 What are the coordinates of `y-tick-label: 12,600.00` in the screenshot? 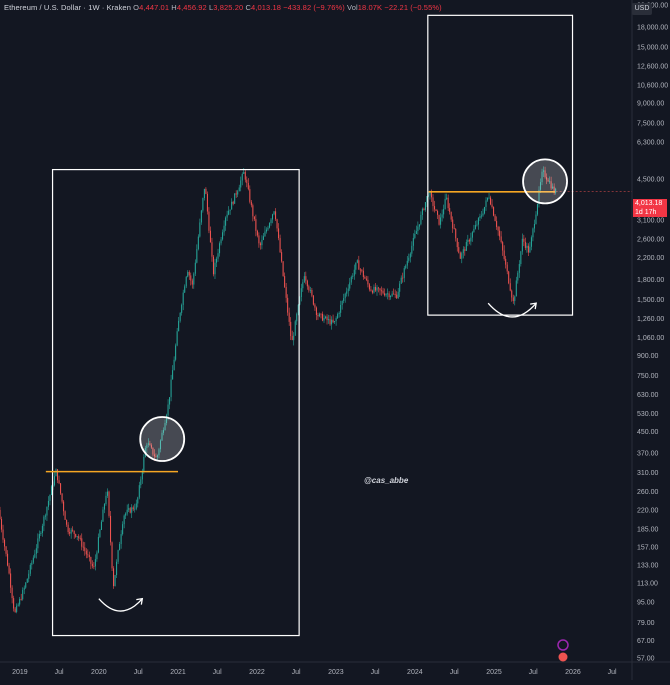 It's located at (652, 67).